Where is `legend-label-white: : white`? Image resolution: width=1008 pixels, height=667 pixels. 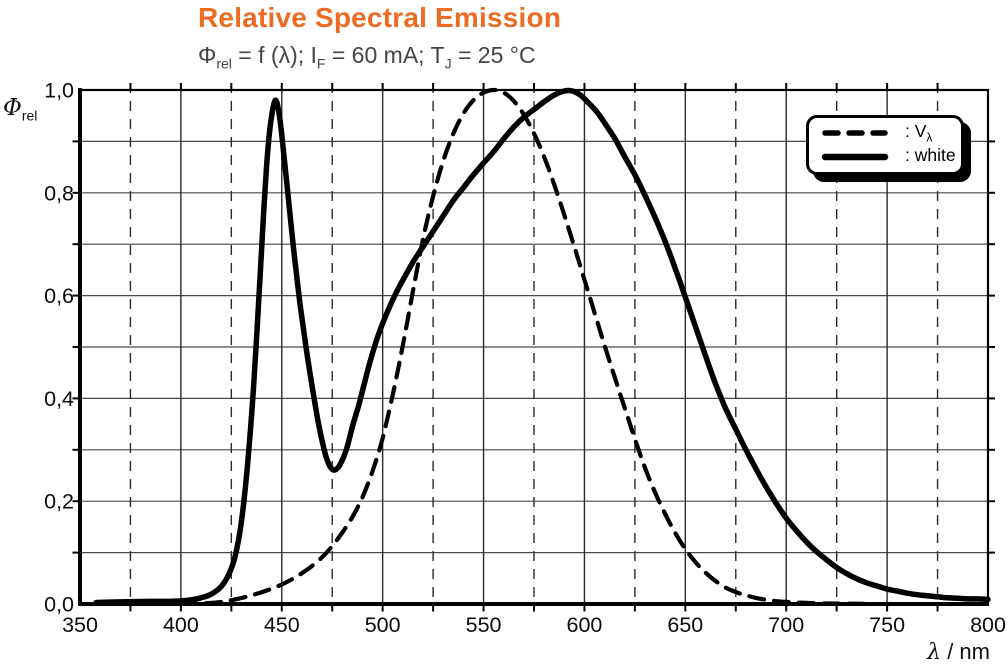 legend-label-white: : white is located at coordinates (930, 157).